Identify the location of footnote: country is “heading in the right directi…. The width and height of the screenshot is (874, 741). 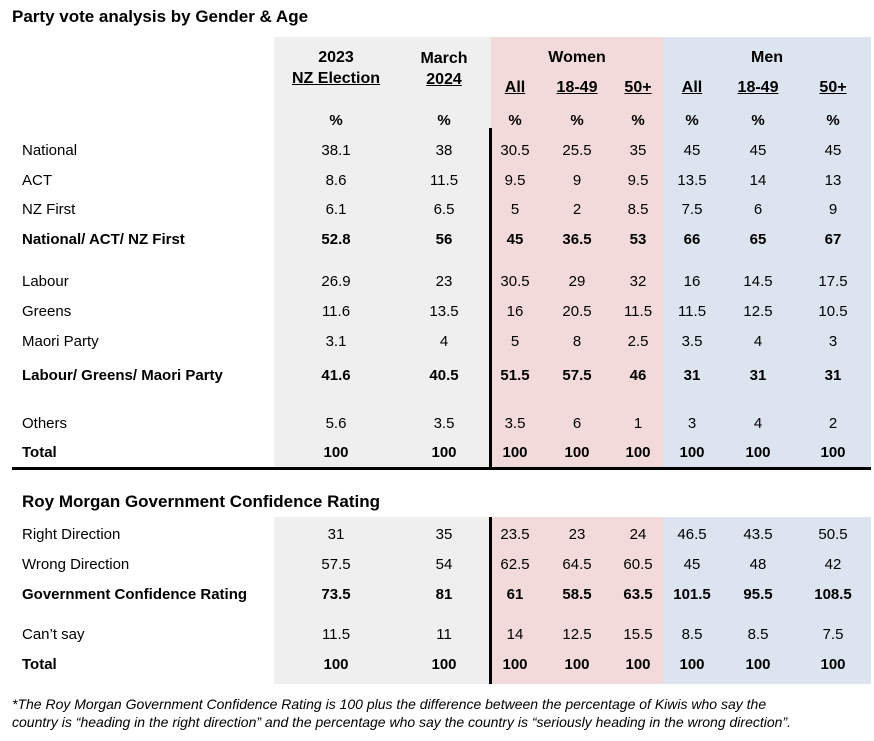
(401, 722).